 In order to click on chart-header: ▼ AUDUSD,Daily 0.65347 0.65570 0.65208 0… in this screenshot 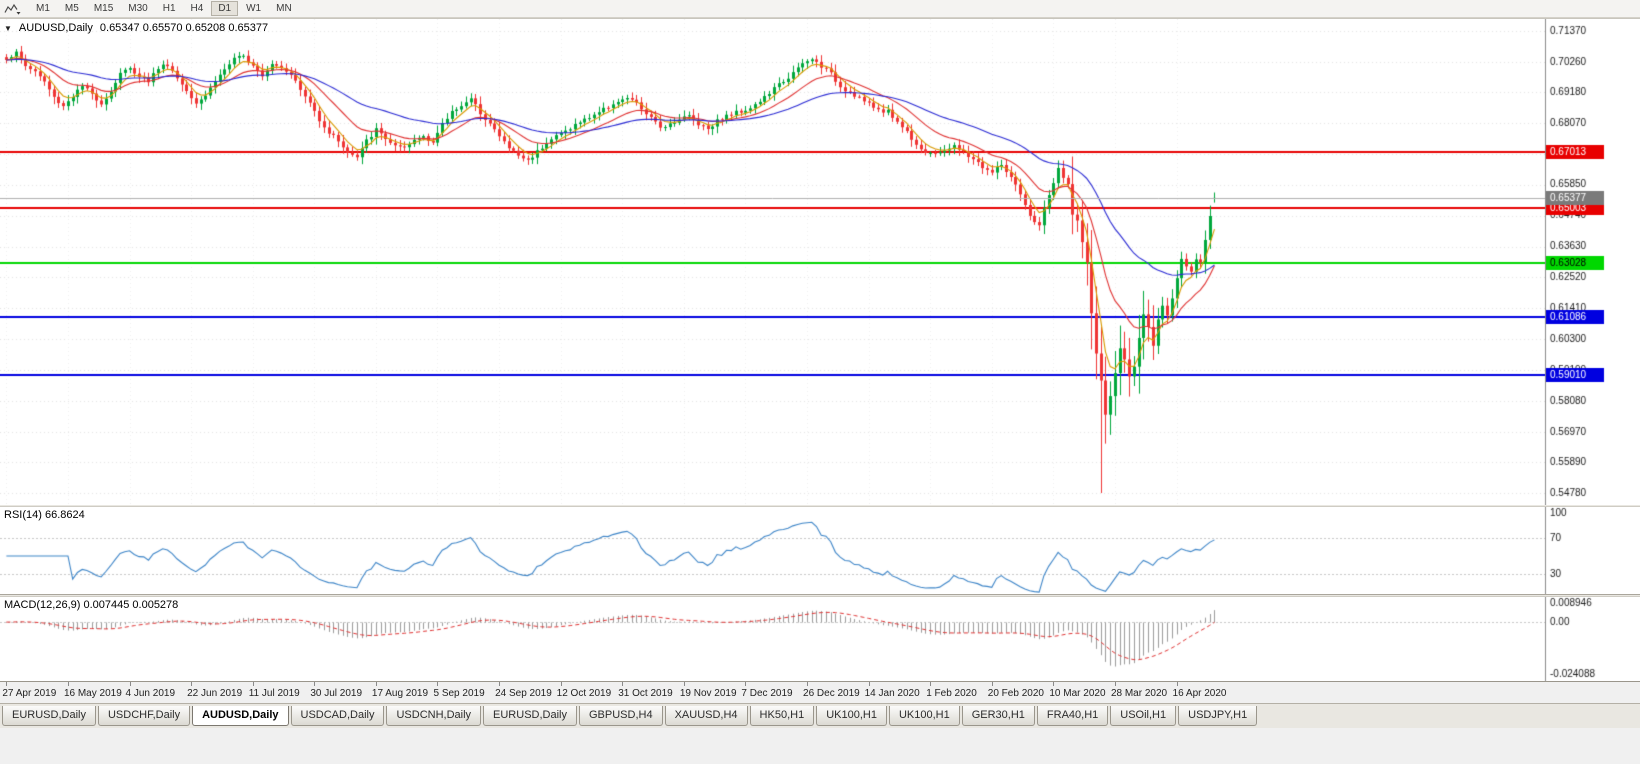, I will do `click(136, 28)`.